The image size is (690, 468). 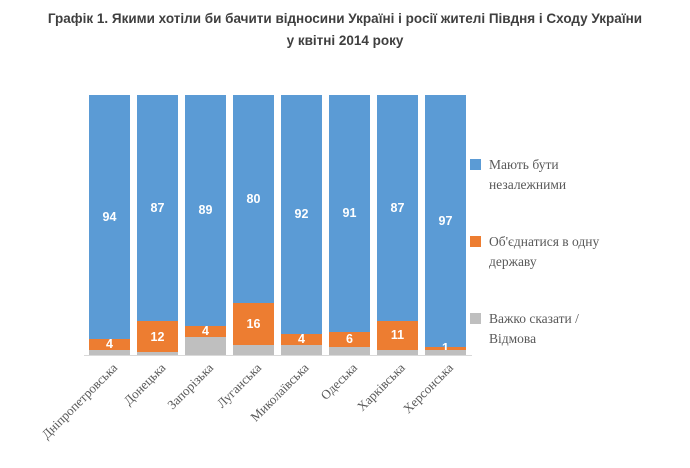 I want to click on data-label-independent: 97, so click(x=445, y=220).